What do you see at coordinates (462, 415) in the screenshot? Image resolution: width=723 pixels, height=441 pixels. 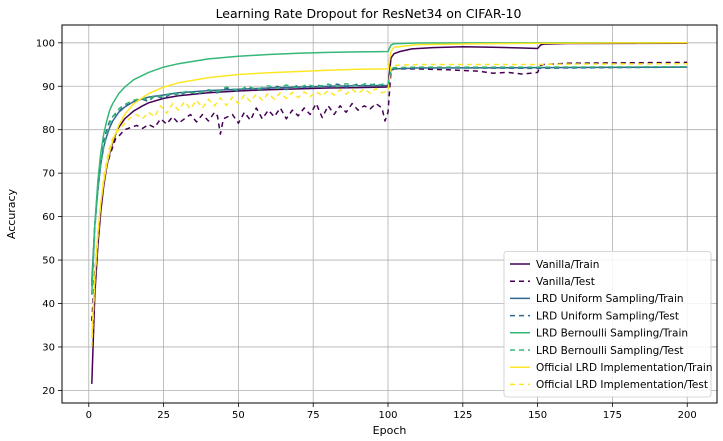 I see `x-tick-label: 125` at bounding box center [462, 415].